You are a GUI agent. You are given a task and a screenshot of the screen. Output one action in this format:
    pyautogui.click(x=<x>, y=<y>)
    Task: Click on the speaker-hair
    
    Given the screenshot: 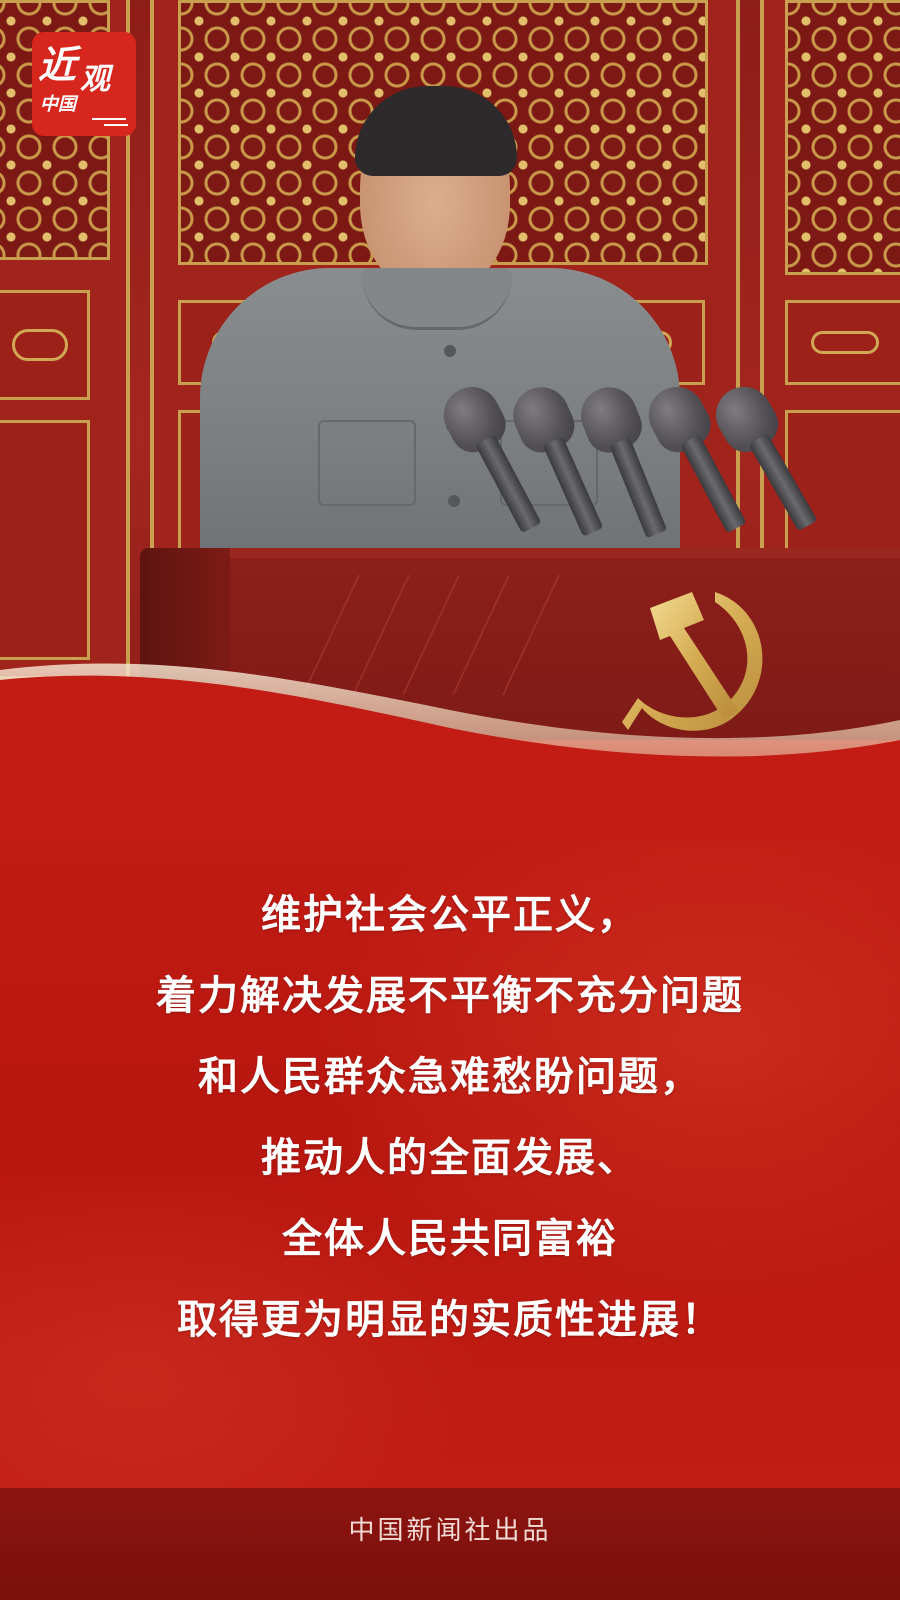 What is the action you would take?
    pyautogui.click(x=436, y=131)
    